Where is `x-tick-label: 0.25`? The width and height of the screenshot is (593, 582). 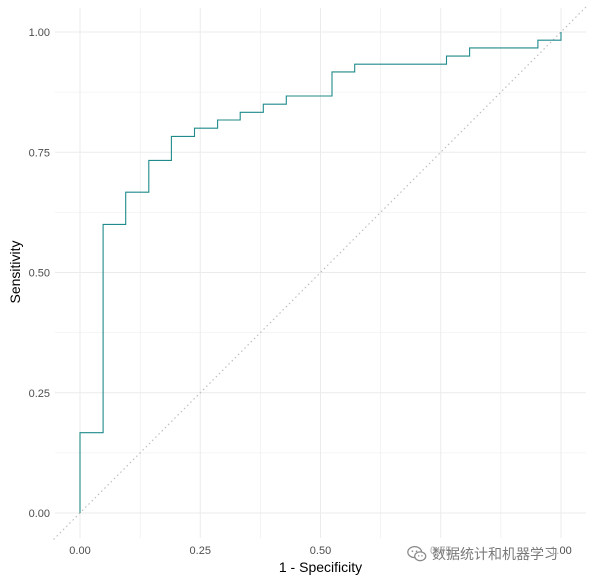
x-tick-label: 0.25 is located at coordinates (200, 551).